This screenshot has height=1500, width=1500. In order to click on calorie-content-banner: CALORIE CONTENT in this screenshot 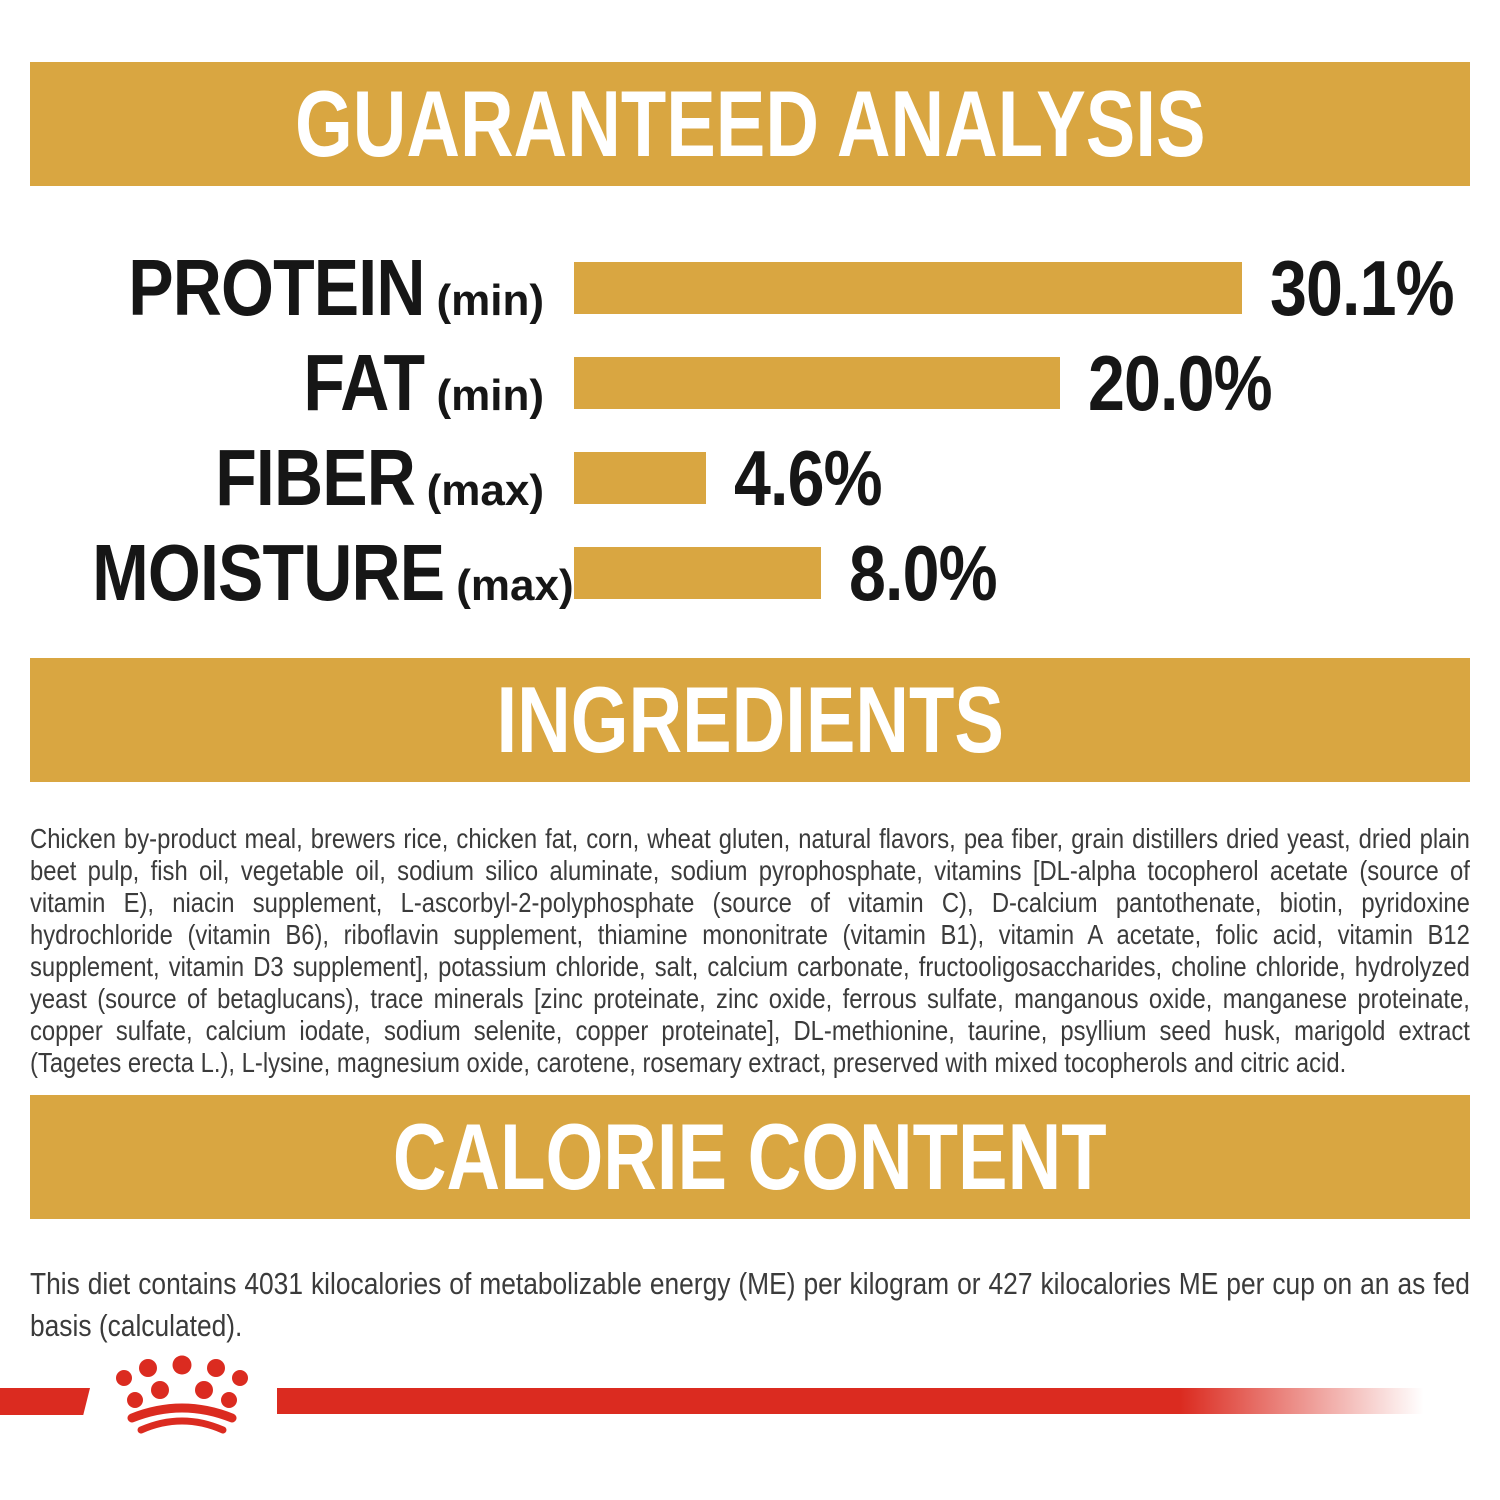, I will do `click(750, 1157)`.